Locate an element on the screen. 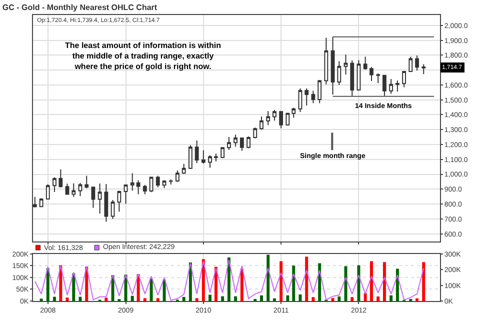 The image size is (480, 326). line-series is located at coordinates (229, 280).